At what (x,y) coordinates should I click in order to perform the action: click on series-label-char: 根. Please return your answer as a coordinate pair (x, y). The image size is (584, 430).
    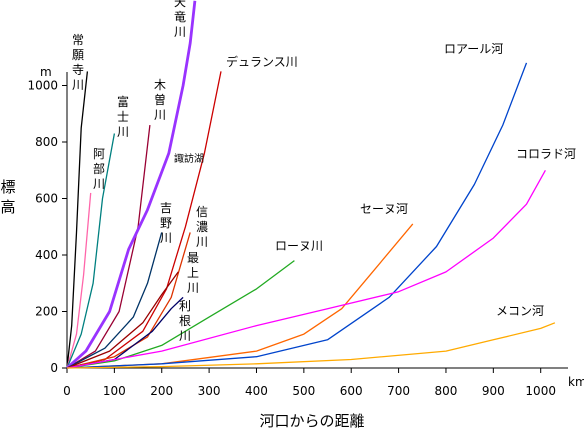
    Looking at the image, I should click on (185, 321).